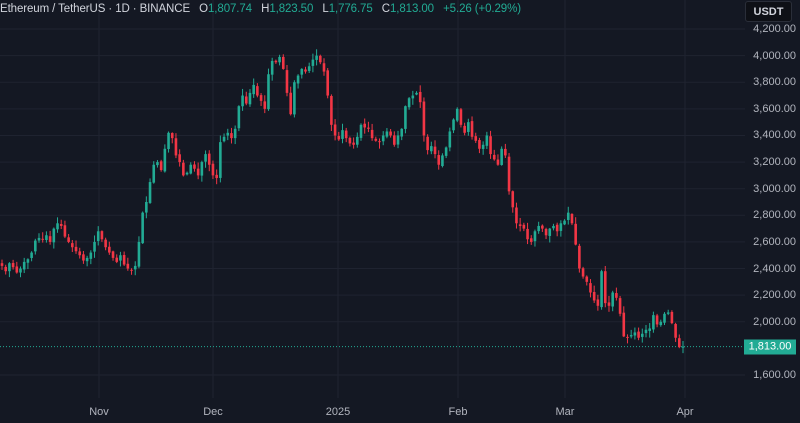 The width and height of the screenshot is (800, 423). What do you see at coordinates (774, 215) in the screenshot?
I see `price-tick-label: 2,800.00` at bounding box center [774, 215].